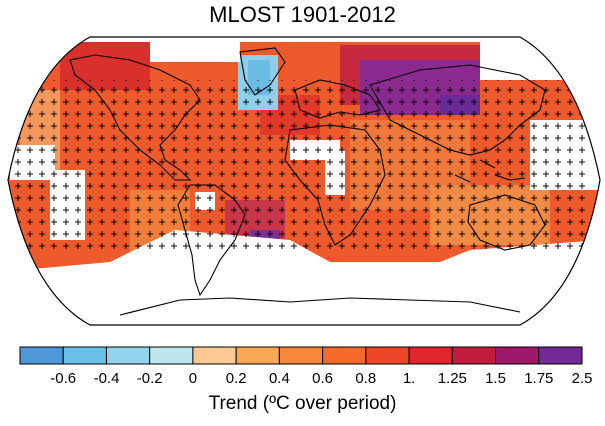  I want to click on coastline-asia, so click(457, 110).